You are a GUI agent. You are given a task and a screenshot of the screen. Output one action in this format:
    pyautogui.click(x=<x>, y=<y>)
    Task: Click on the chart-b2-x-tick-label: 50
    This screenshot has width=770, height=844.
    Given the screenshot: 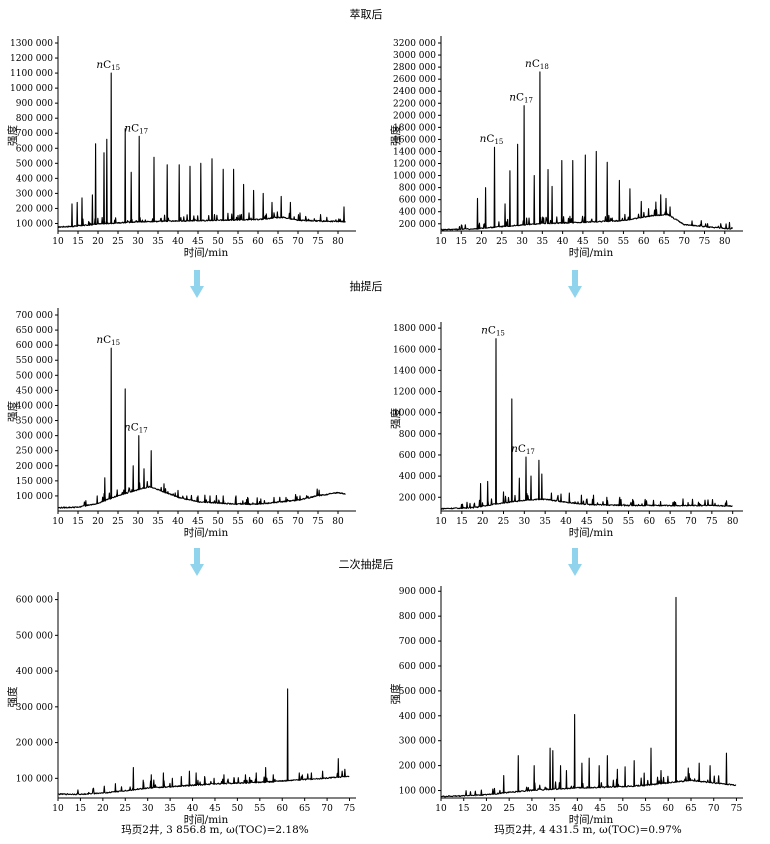 What is the action you would take?
    pyautogui.click(x=608, y=522)
    